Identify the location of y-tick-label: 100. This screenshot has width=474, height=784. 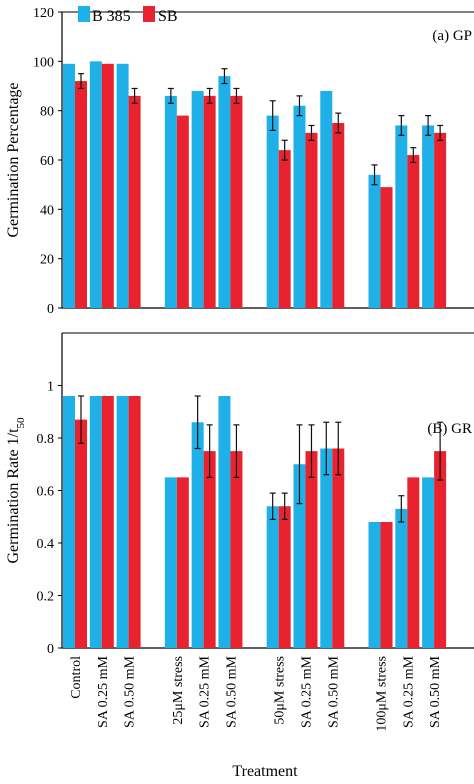
(43, 62).